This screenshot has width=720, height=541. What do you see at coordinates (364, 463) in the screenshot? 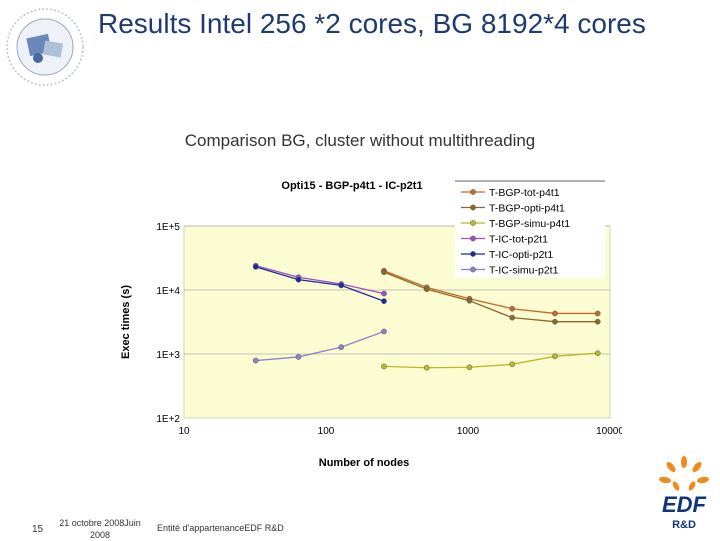
I see `x-axis-label: Number of nodes` at bounding box center [364, 463].